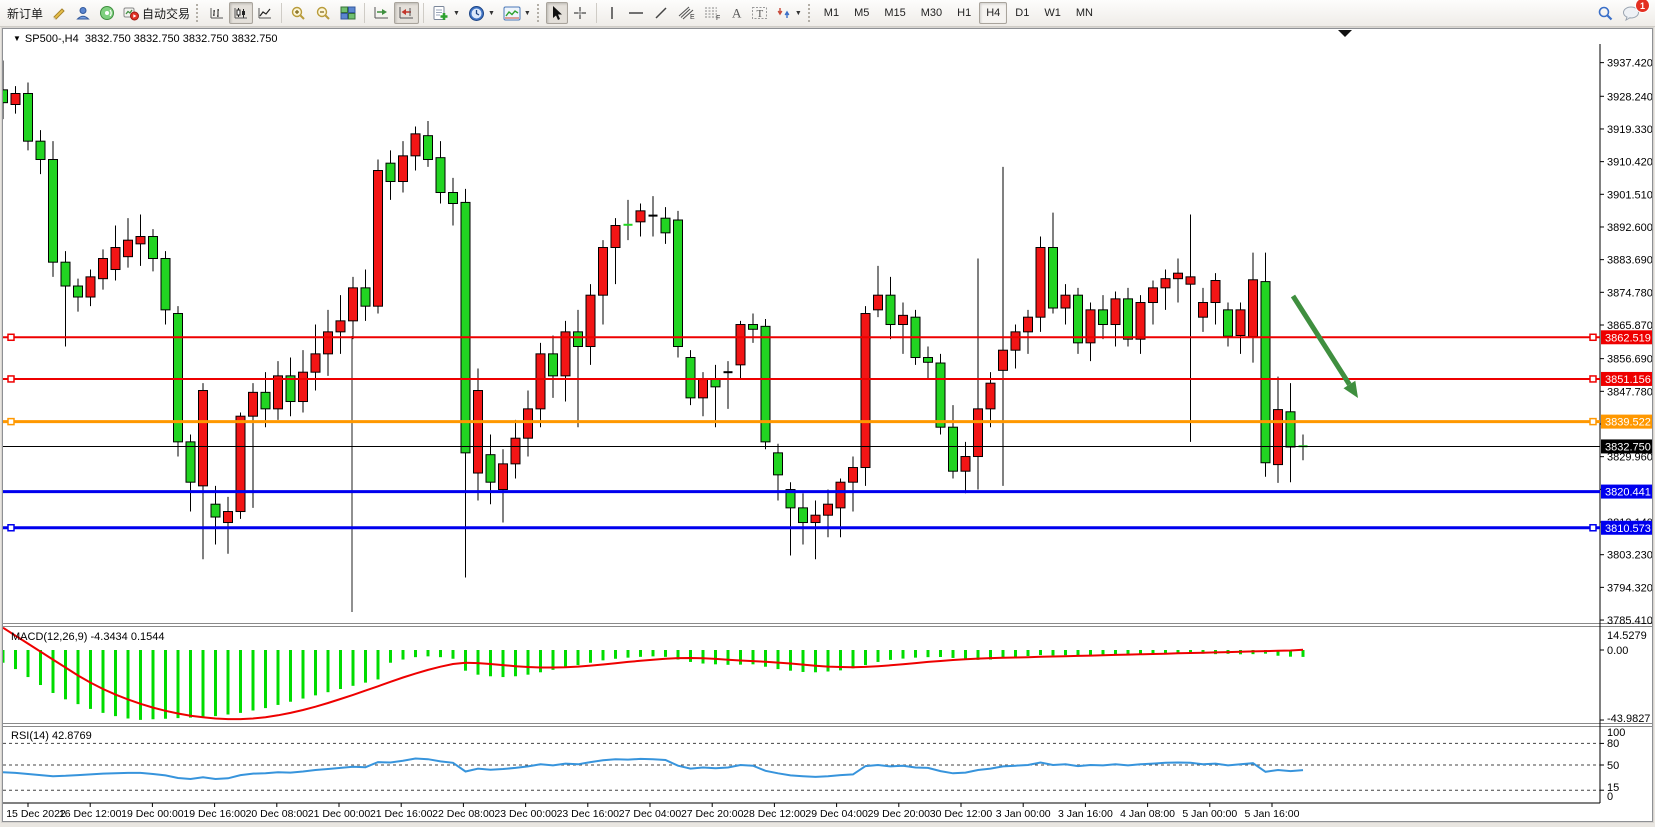 The image size is (1655, 827). What do you see at coordinates (1209, 814) in the screenshot?
I see `svg-text: 5 Jan 00:00` at bounding box center [1209, 814].